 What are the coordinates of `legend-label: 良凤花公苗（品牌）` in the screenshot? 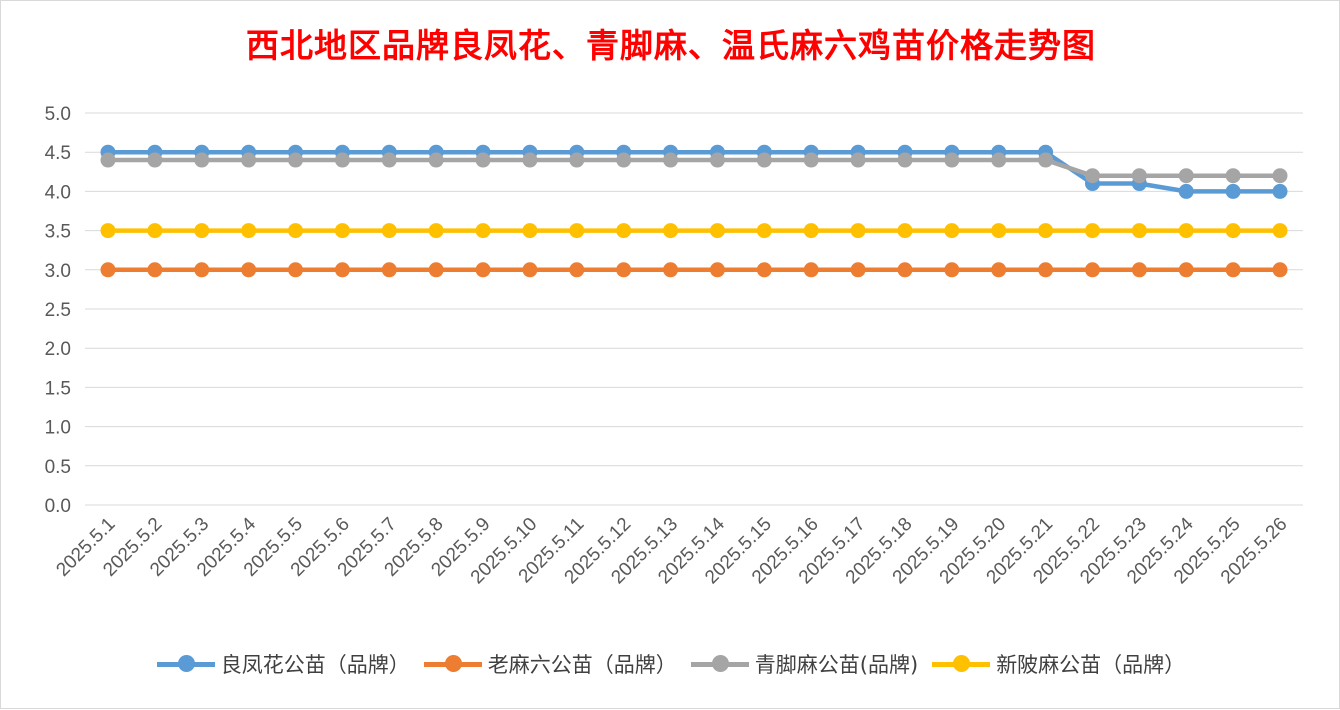 It's located at (315, 665).